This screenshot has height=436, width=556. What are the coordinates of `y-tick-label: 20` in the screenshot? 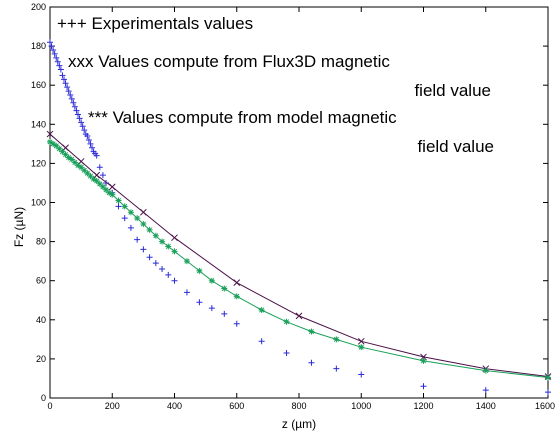 It's located at (41, 359).